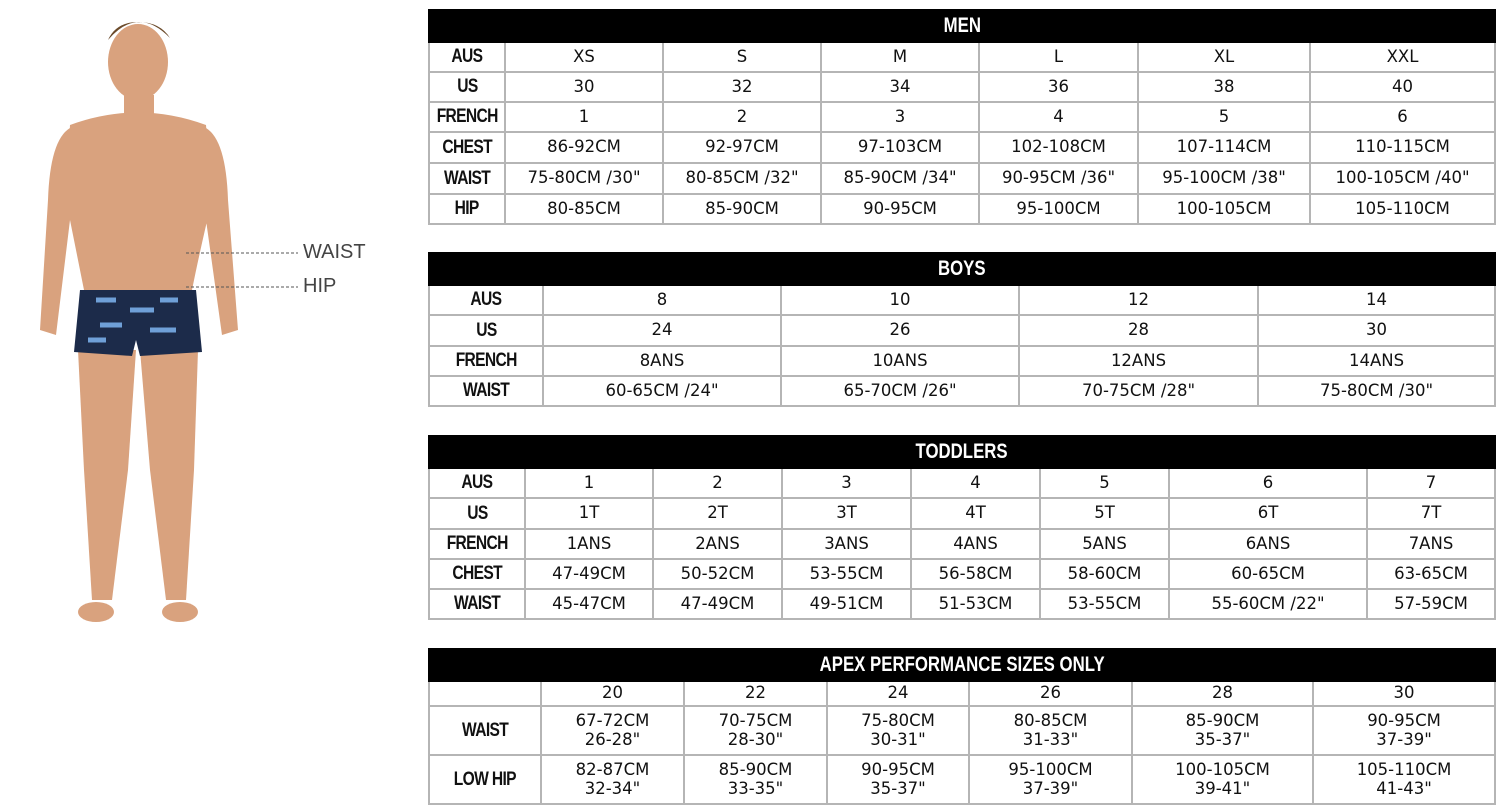  Describe the element at coordinates (584, 147) in the screenshot. I see `table-cell: 86-92CM` at that location.